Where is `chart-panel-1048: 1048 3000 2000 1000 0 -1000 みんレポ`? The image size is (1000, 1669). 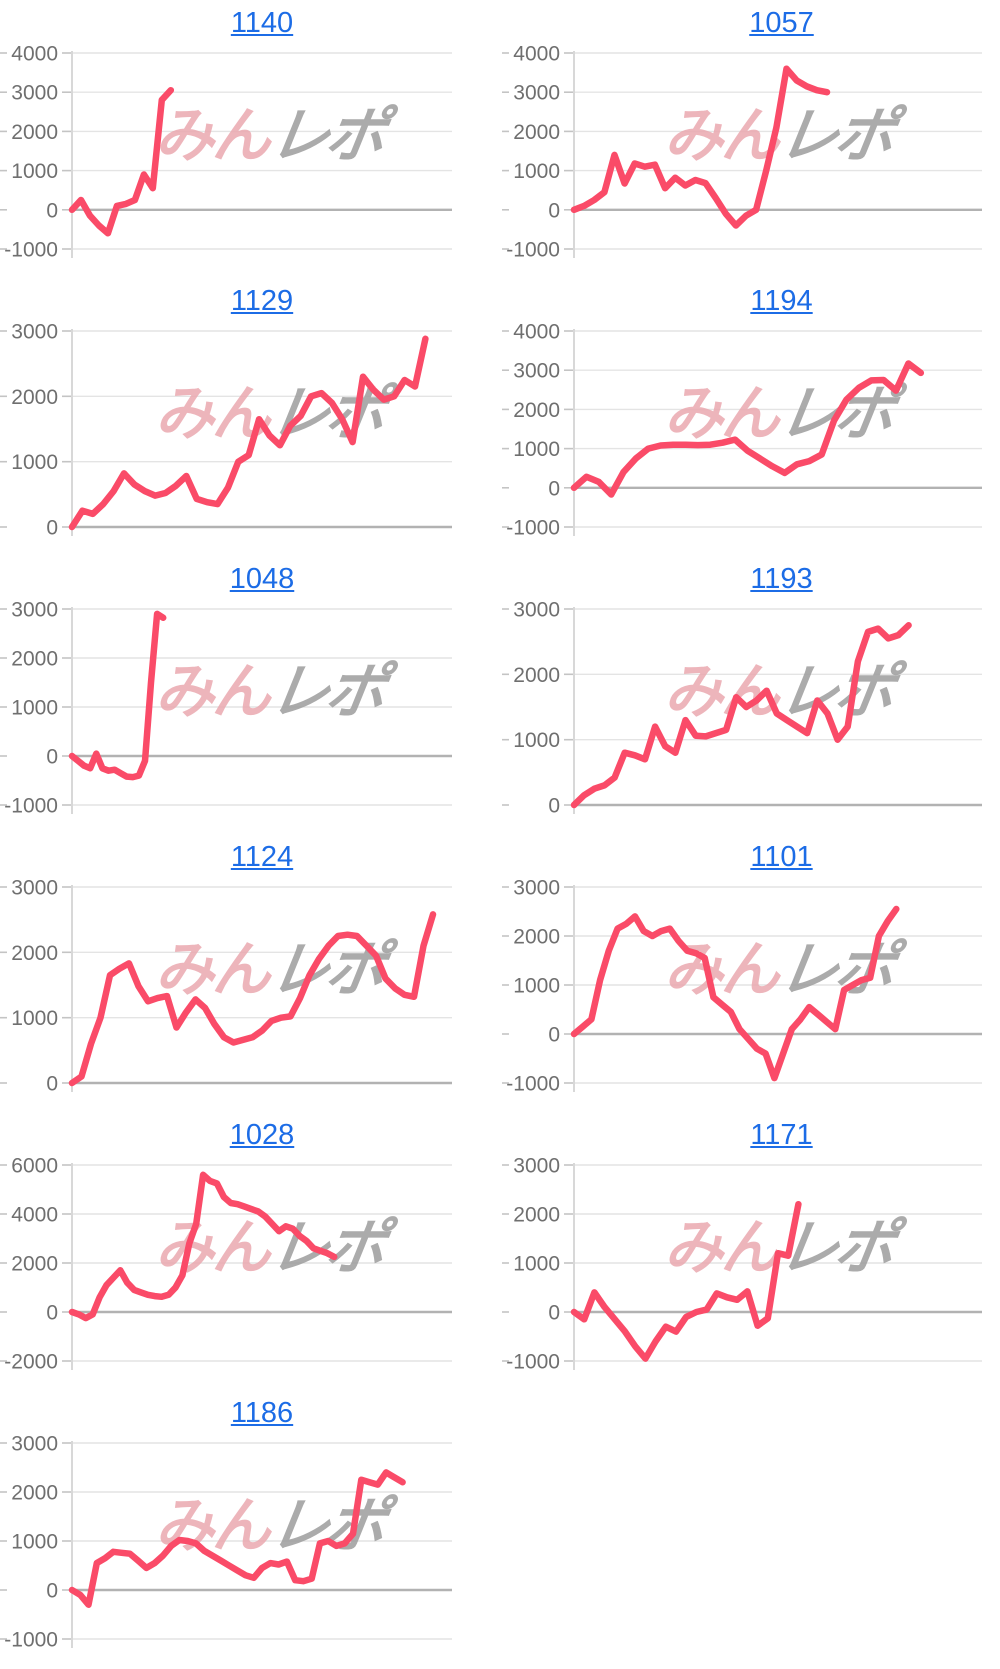 chart-panel-1048: 1048 3000 2000 1000 0 -1000 みんレポ is located at coordinates (230, 695).